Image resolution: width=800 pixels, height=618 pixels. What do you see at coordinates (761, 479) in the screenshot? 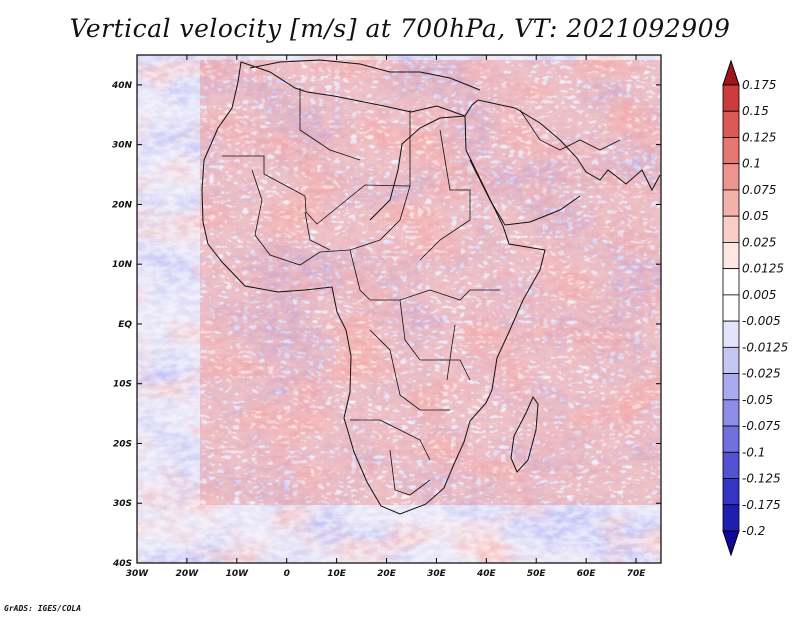
I see `colorbar-label: -0.125` at bounding box center [761, 479].